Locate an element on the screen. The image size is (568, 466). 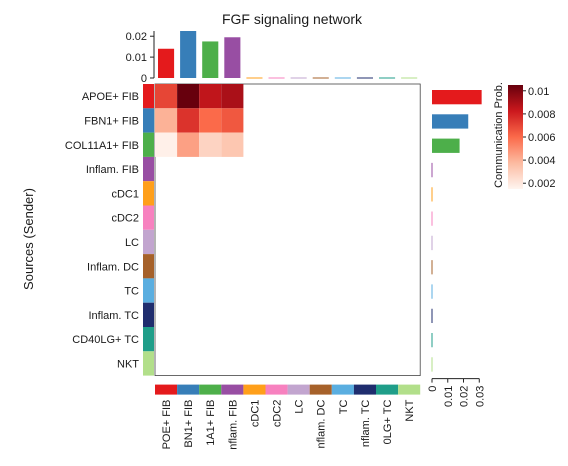
right-bar-tick-label: 0.01 is located at coordinates (449, 396).